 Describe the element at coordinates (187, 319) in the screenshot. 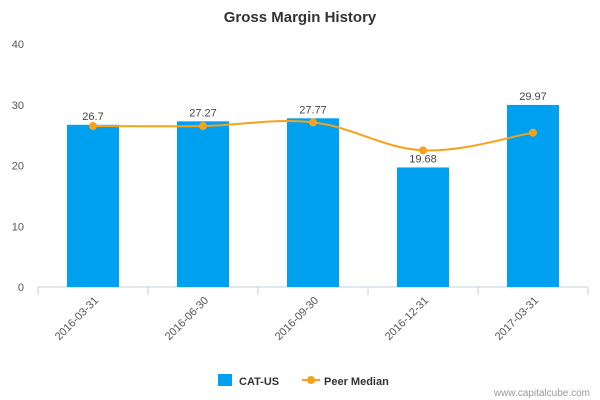

I see `x-tick-label: 2016-06-30` at that location.